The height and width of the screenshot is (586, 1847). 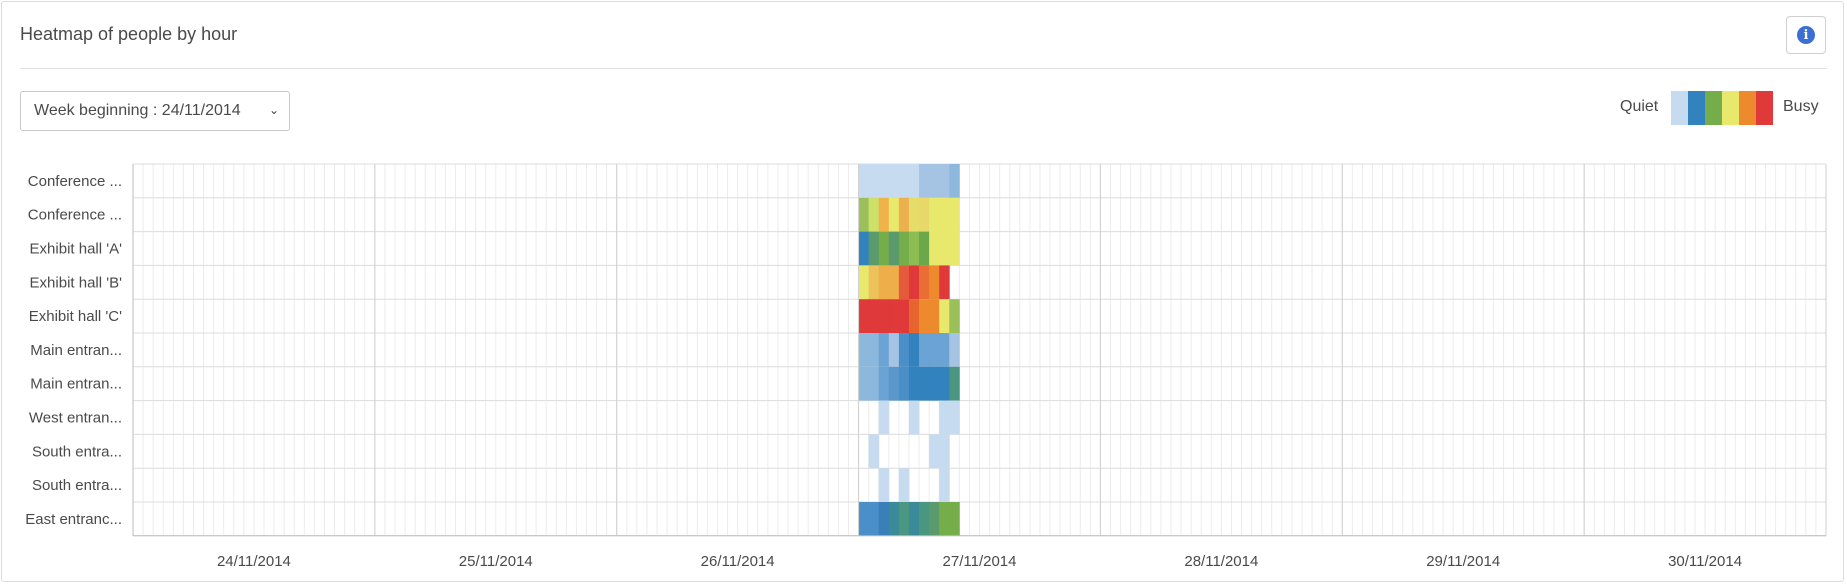 I want to click on header-divider, so click(x=923, y=68).